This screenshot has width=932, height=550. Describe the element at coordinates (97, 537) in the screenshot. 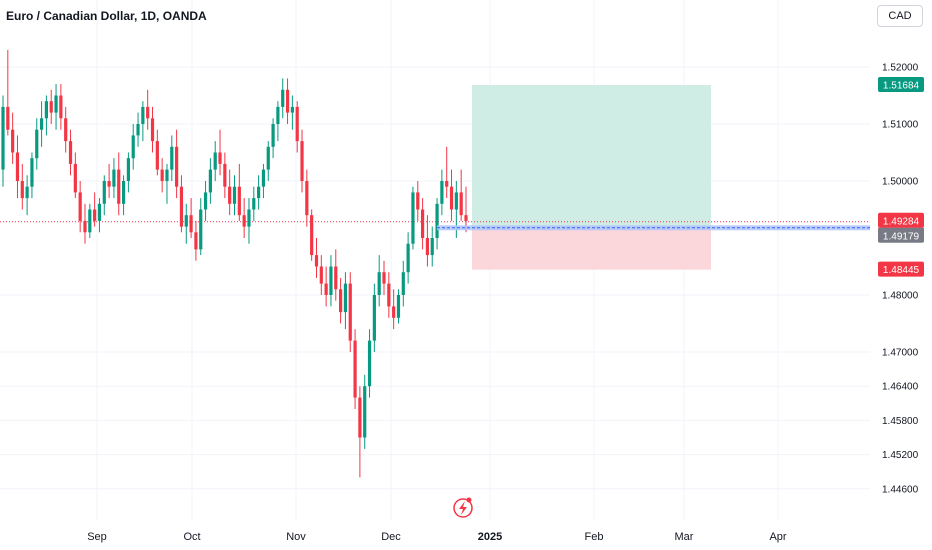

I see `x-tick-label: Sep` at that location.